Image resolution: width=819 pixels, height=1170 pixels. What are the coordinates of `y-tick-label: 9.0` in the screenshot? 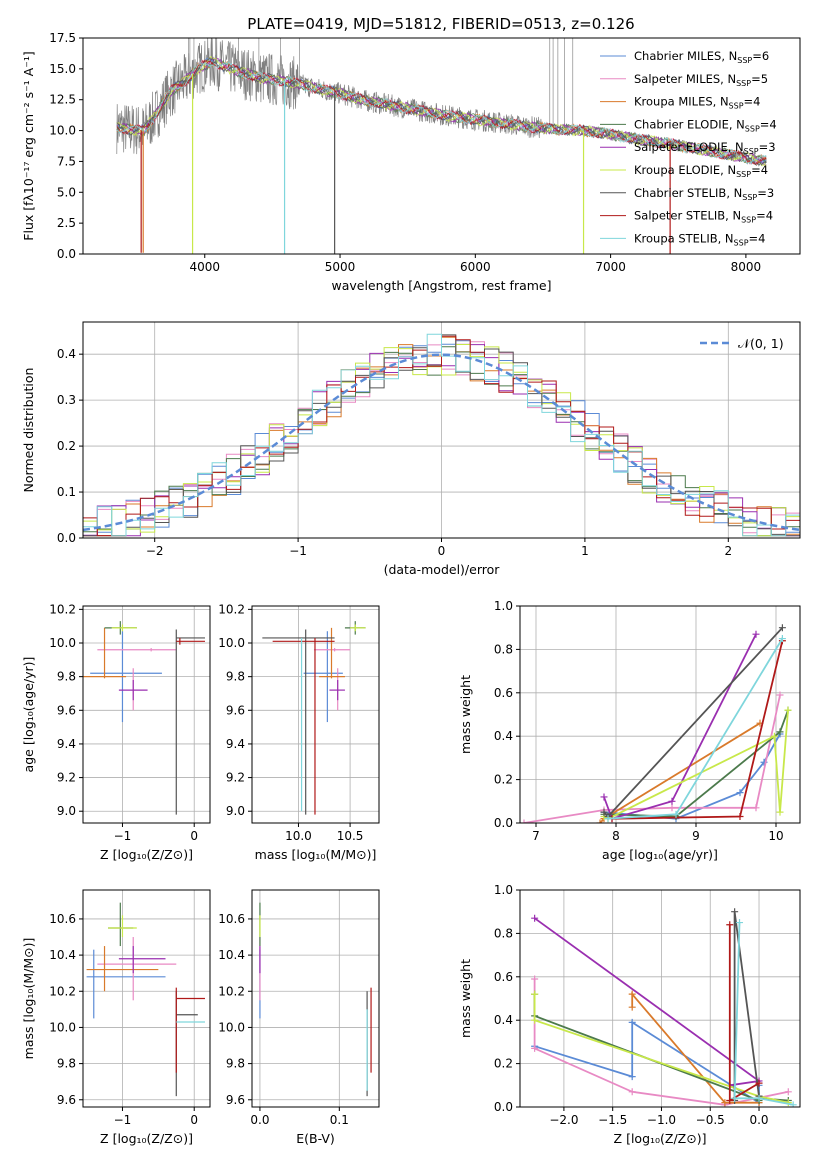 It's located at (235, 811).